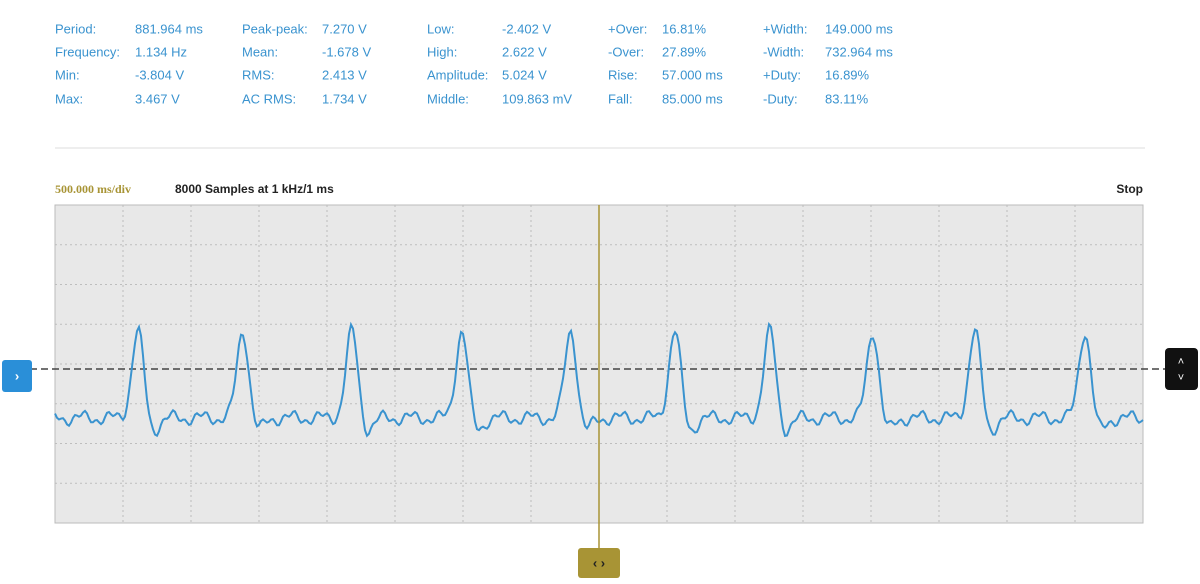 This screenshot has height=584, width=1200. I want to click on measurement-label: RMS:, so click(258, 74).